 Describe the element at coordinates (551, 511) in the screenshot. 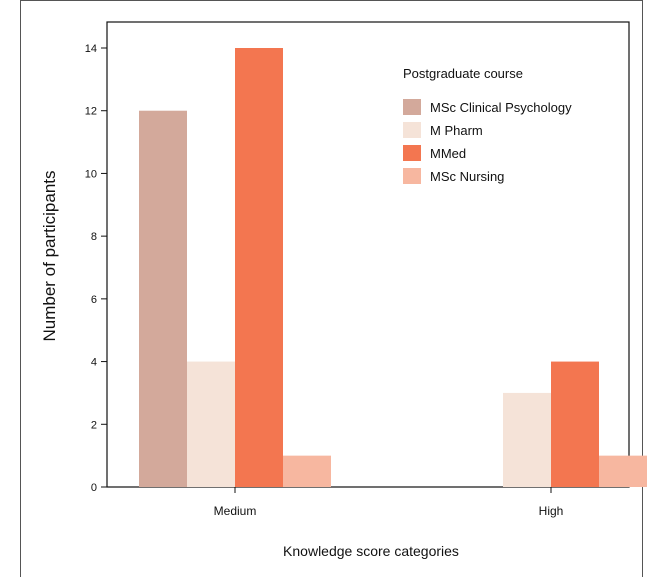

I see `x-category-label: High` at that location.